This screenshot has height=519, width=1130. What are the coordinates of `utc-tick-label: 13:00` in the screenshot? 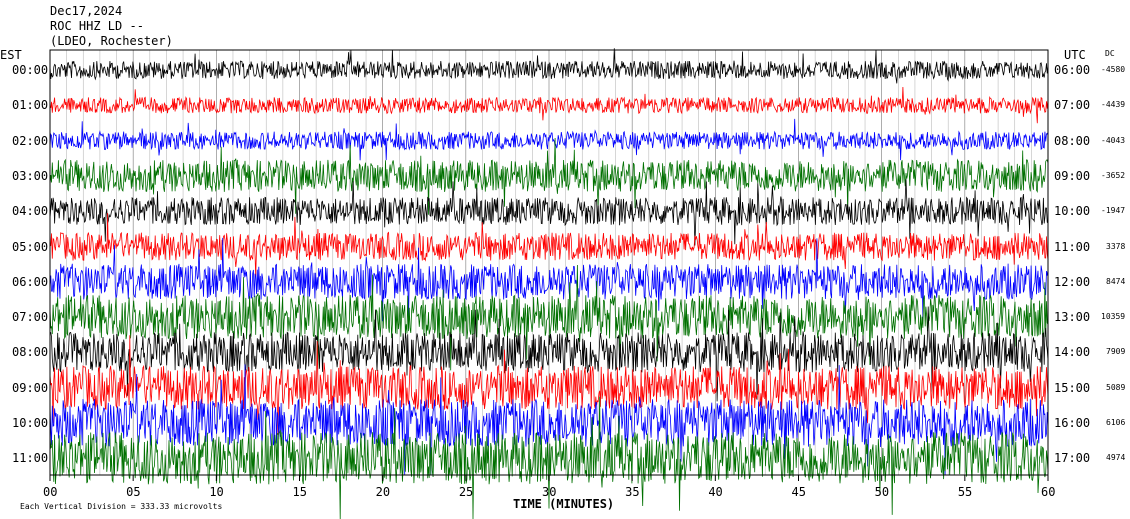 It's located at (1072, 317).